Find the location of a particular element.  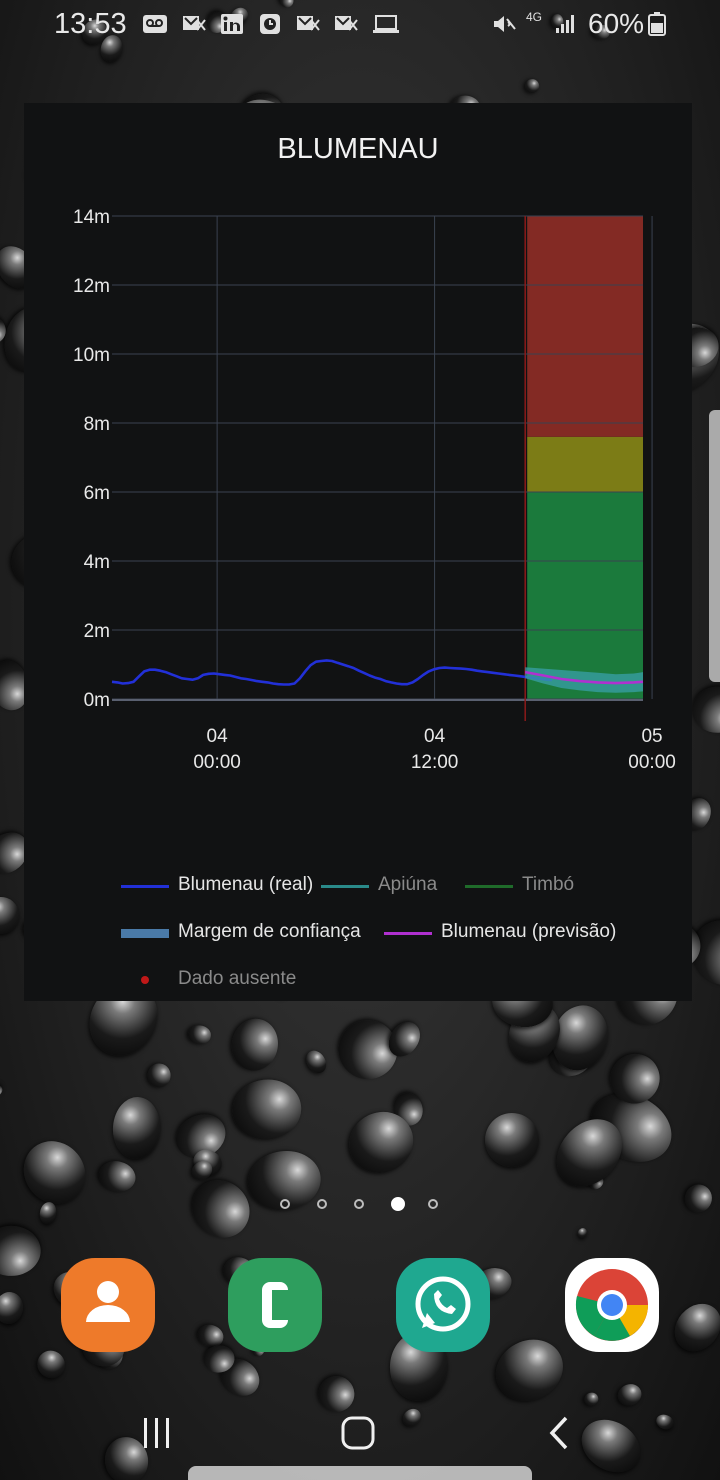

legend-label: Blumenau (previsão) is located at coordinates (529, 931).